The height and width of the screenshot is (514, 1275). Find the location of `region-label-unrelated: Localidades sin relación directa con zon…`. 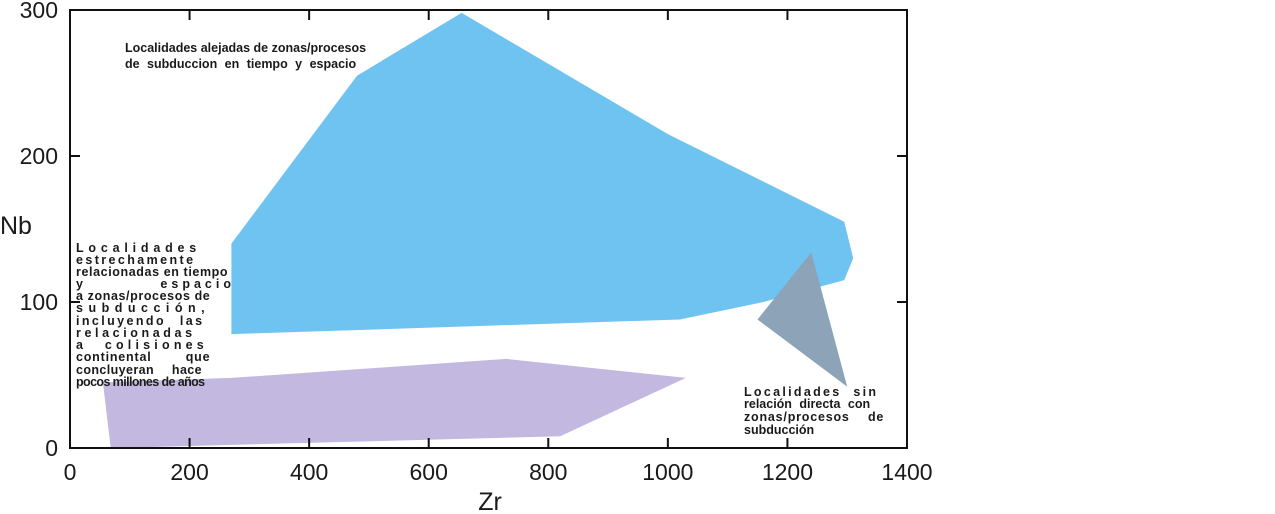

region-label-unrelated: Localidades sin relación directa con zon… is located at coordinates (816, 411).